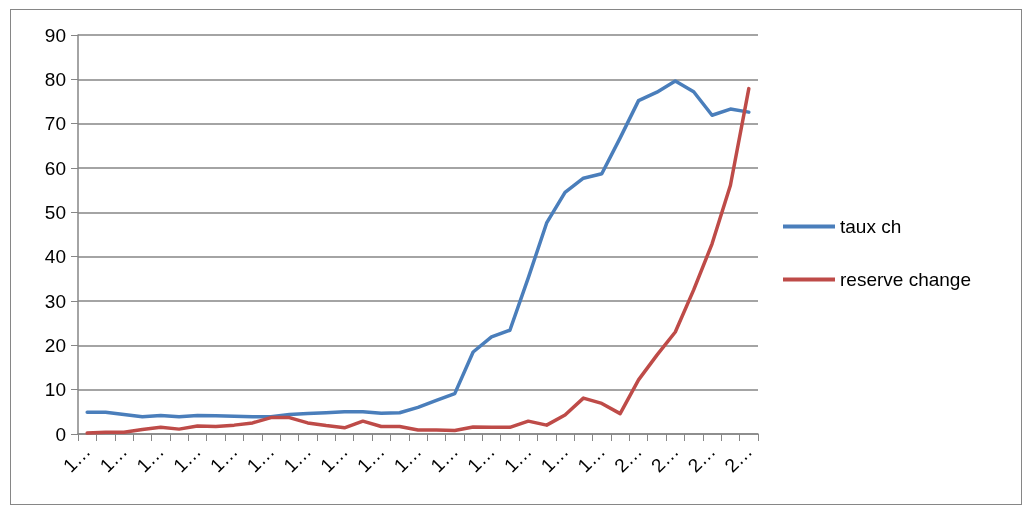 The image size is (1023, 506). What do you see at coordinates (55, 35) in the screenshot?
I see `y-tick-label: 90` at bounding box center [55, 35].